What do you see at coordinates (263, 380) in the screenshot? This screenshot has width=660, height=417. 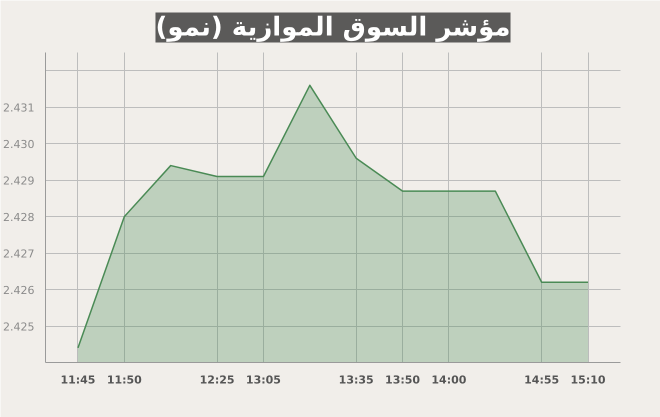 I see `x-tick-label: 13:05` at bounding box center [263, 380].